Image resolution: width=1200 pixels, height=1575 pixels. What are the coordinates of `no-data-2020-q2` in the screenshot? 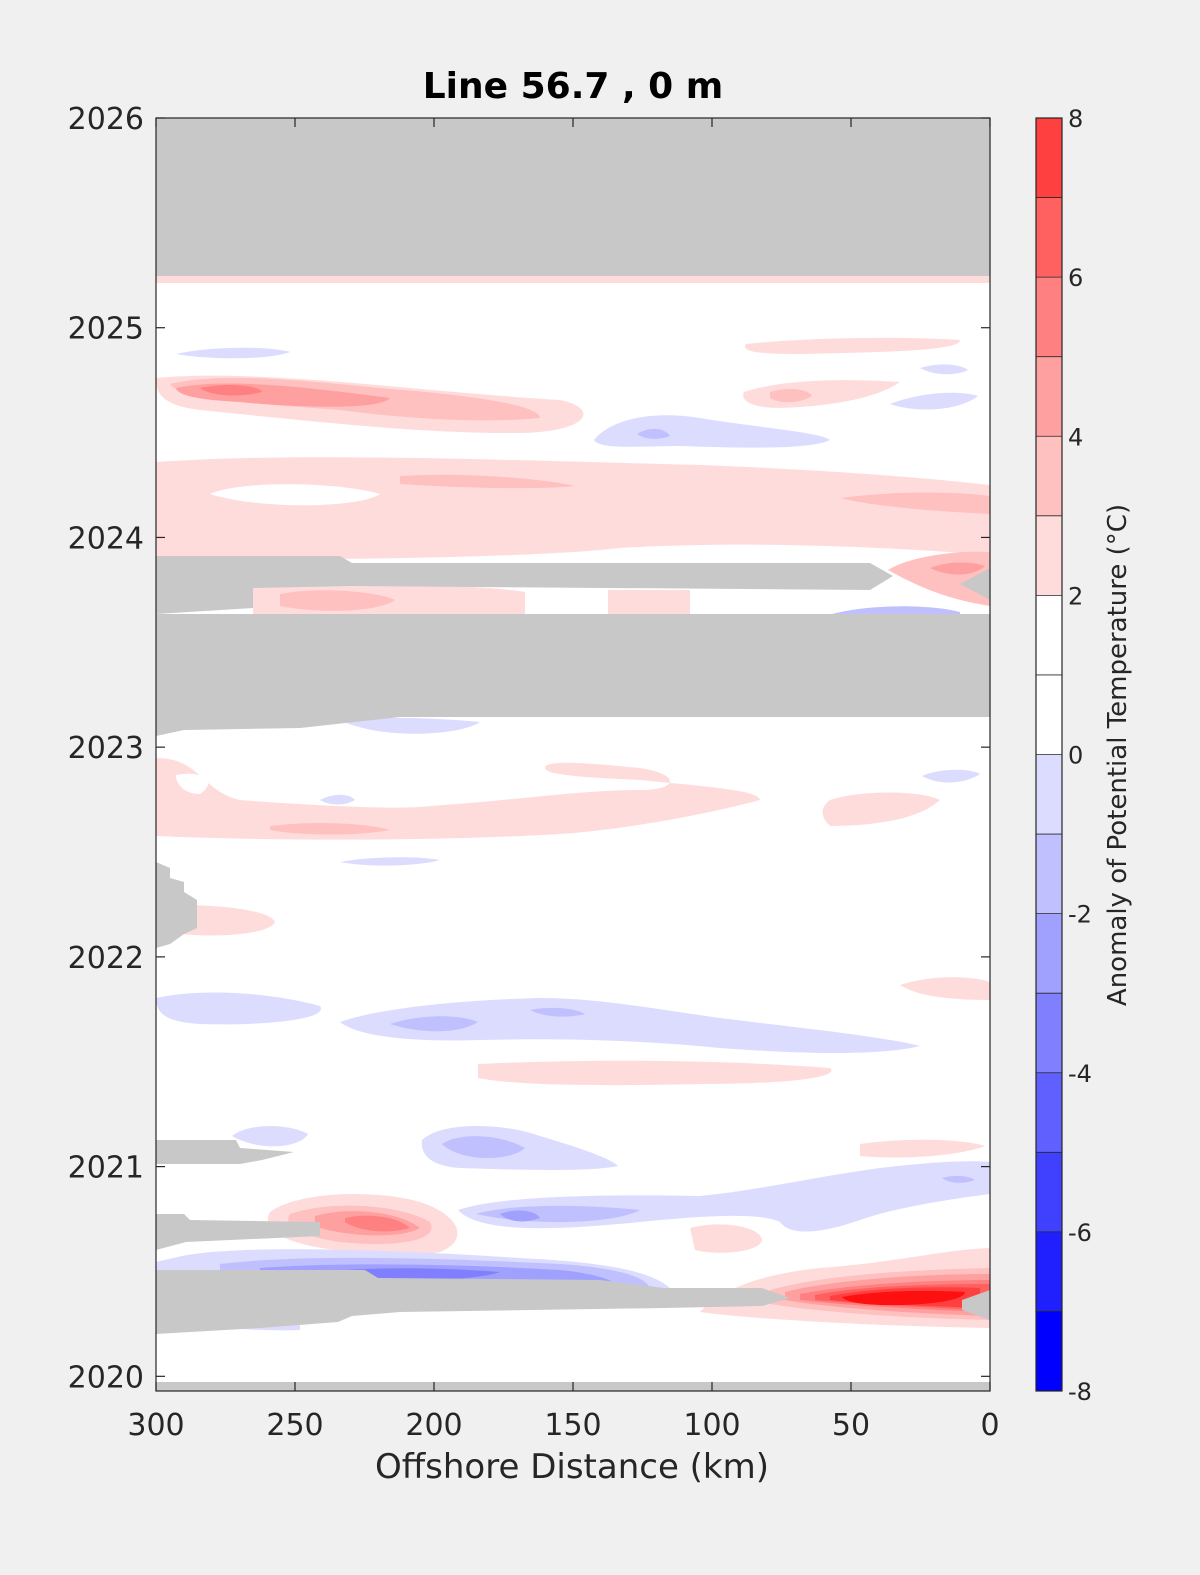 It's located at (473, 1302).